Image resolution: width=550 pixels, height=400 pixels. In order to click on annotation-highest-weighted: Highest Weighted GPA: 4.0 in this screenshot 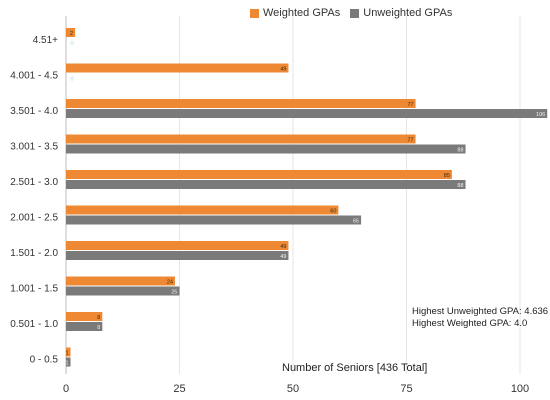, I will do `click(470, 323)`.